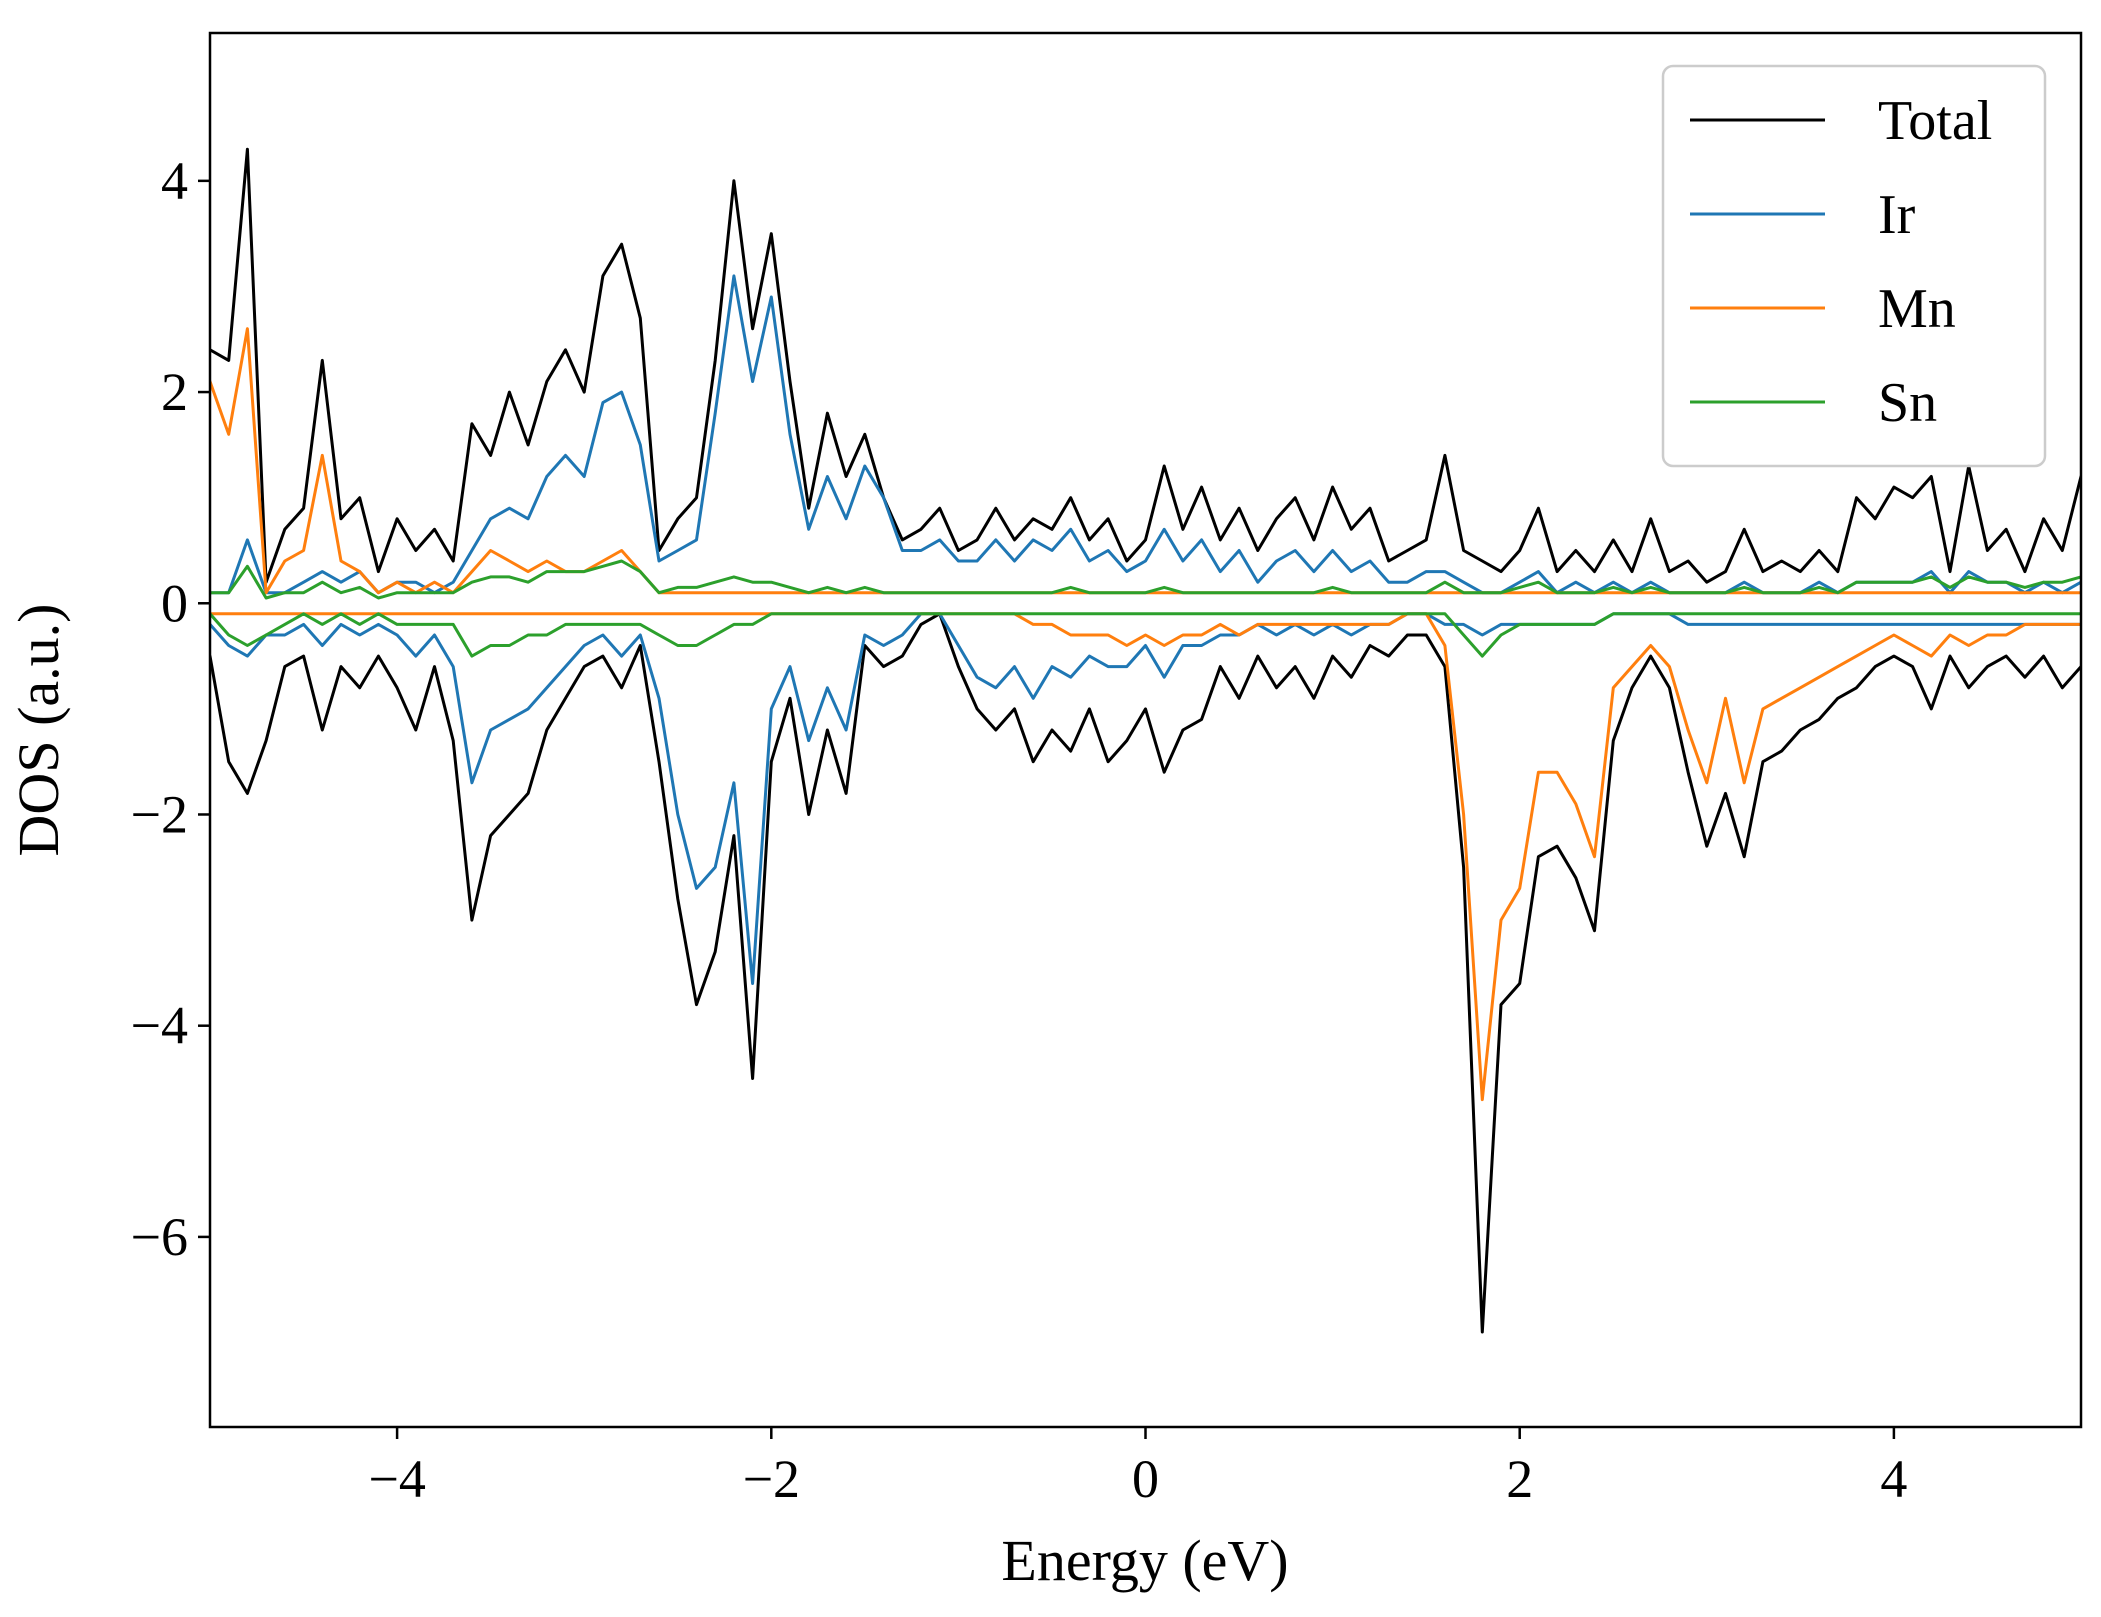  Describe the element at coordinates (38, 730) in the screenshot. I see `y-axis-label: DOS (a.u.)` at that location.